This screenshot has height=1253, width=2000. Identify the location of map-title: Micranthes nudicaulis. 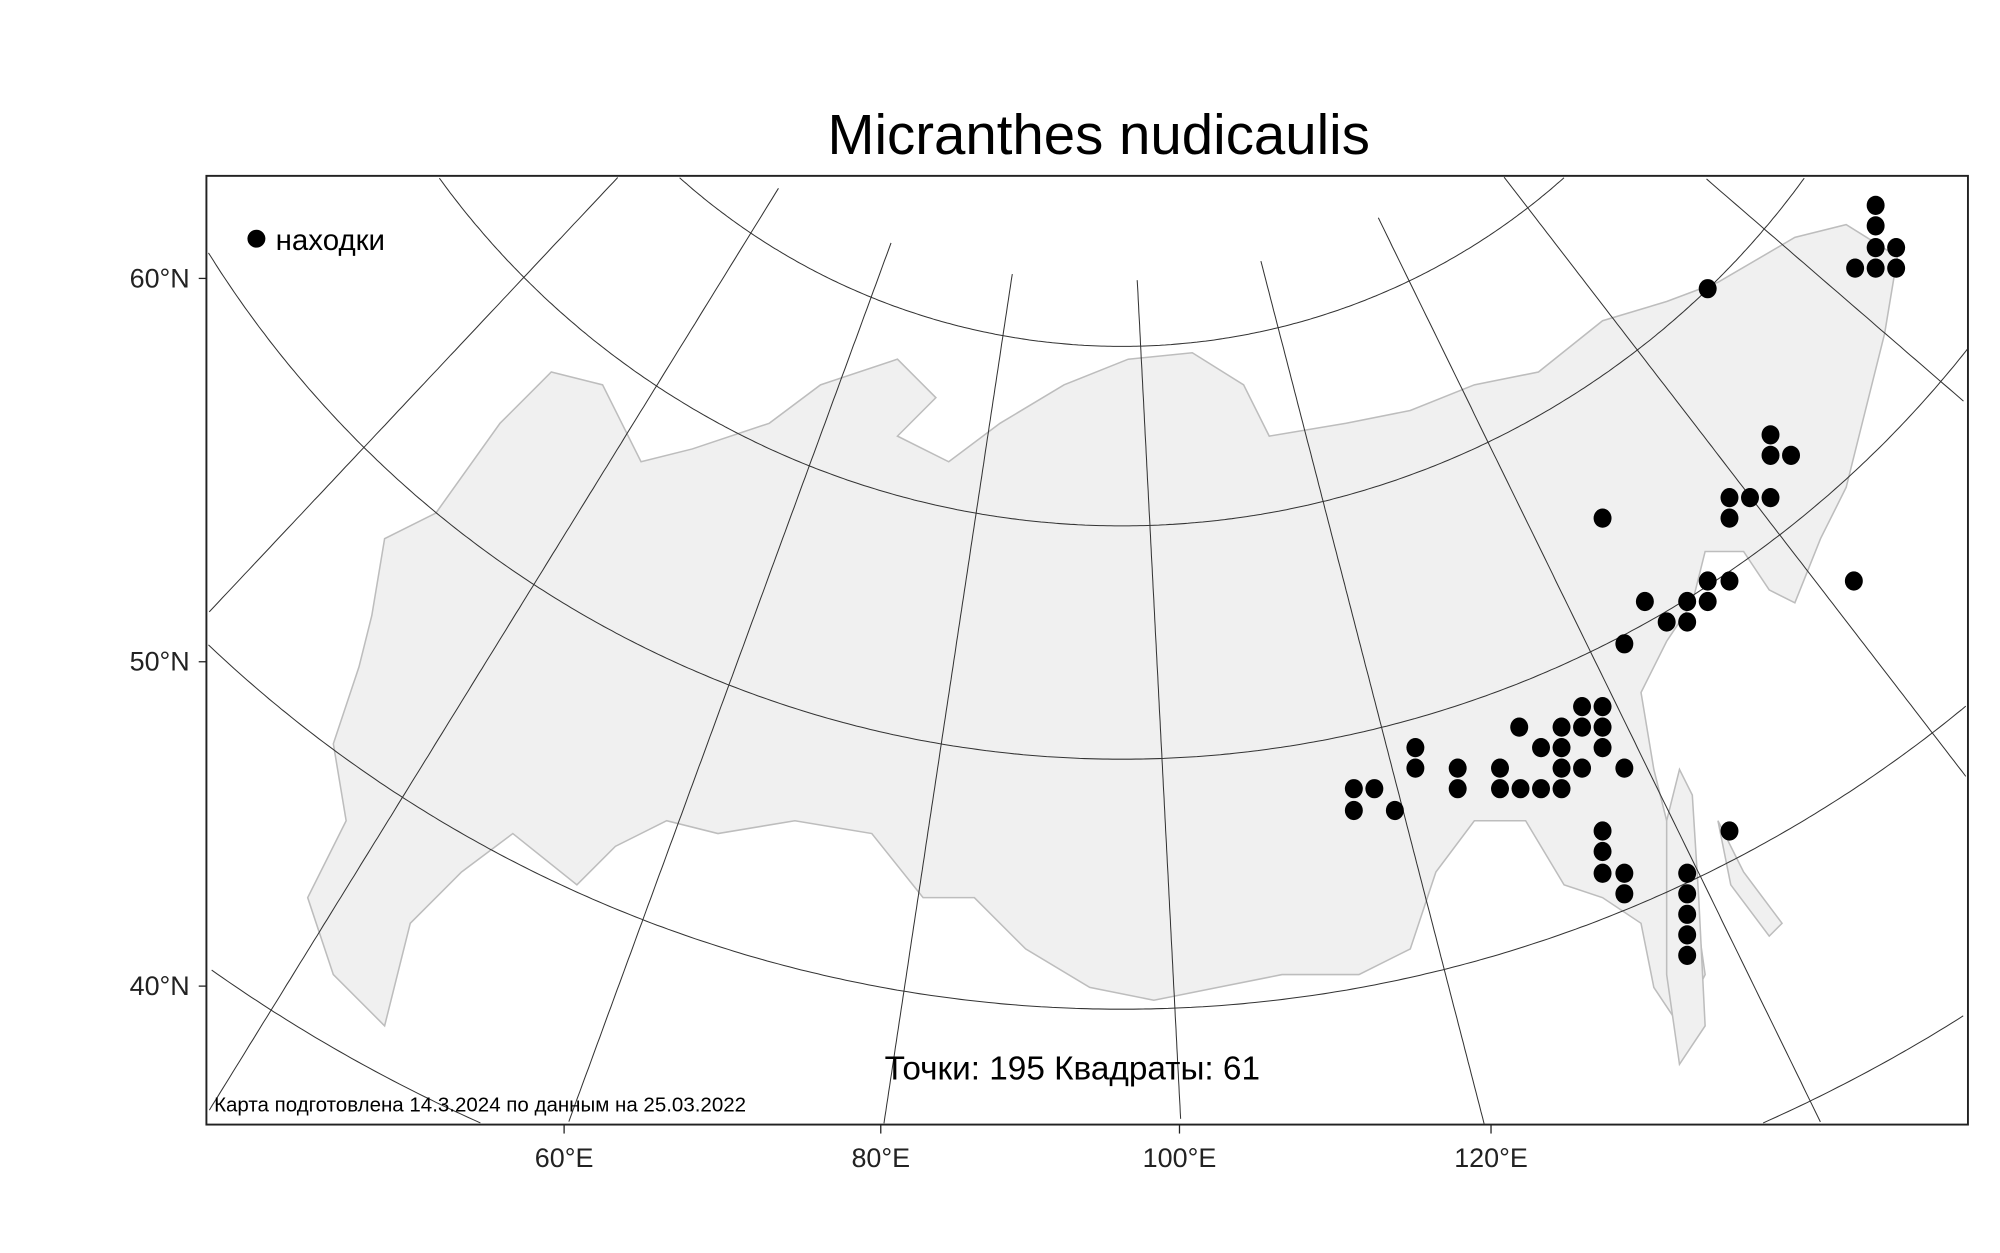
(1099, 134).